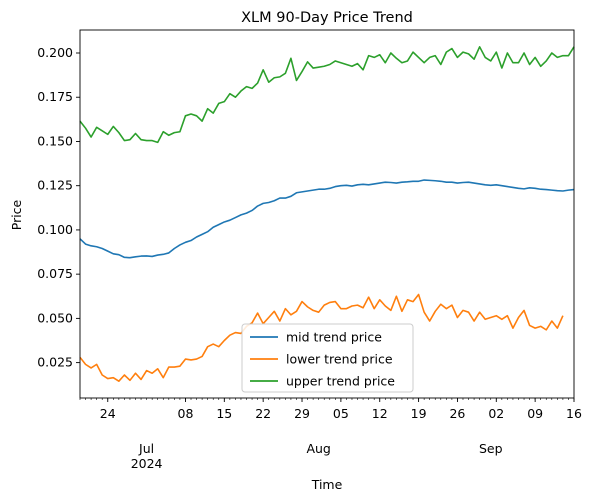  I want to click on y-axis-label: Price, so click(16, 214).